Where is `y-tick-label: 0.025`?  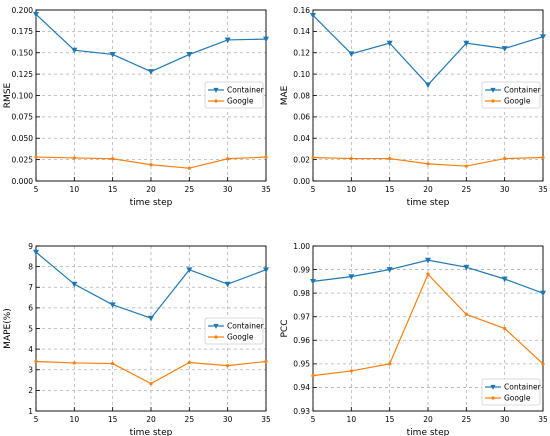 y-tick-label: 0.025 is located at coordinates (23, 159).